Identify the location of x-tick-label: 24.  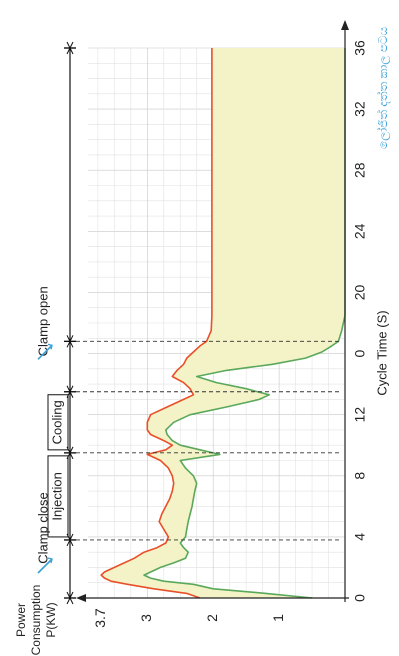
(360, 231).